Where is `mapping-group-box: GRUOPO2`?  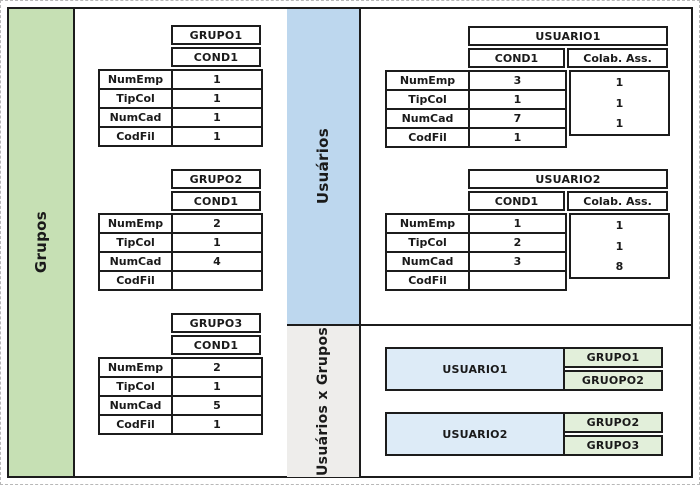
mapping-group-box: GRUOPO2 is located at coordinates (613, 380).